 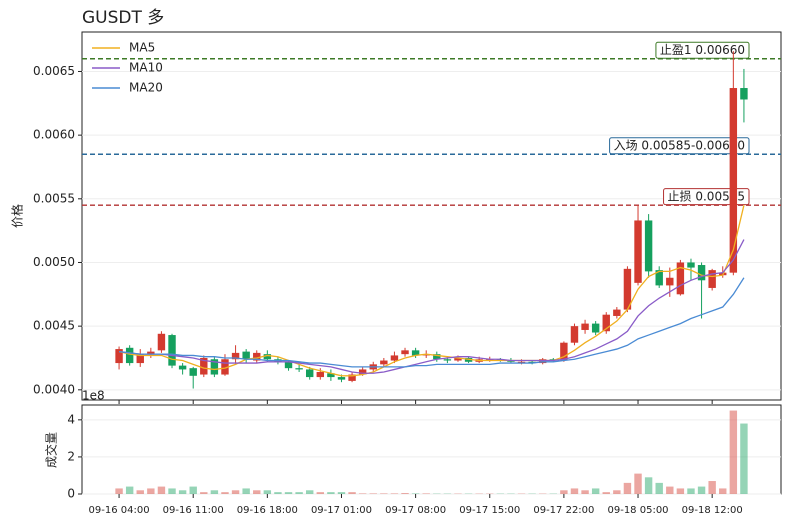 What do you see at coordinates (17, 216) in the screenshot?
I see `y-axis-label: 价格` at bounding box center [17, 216].